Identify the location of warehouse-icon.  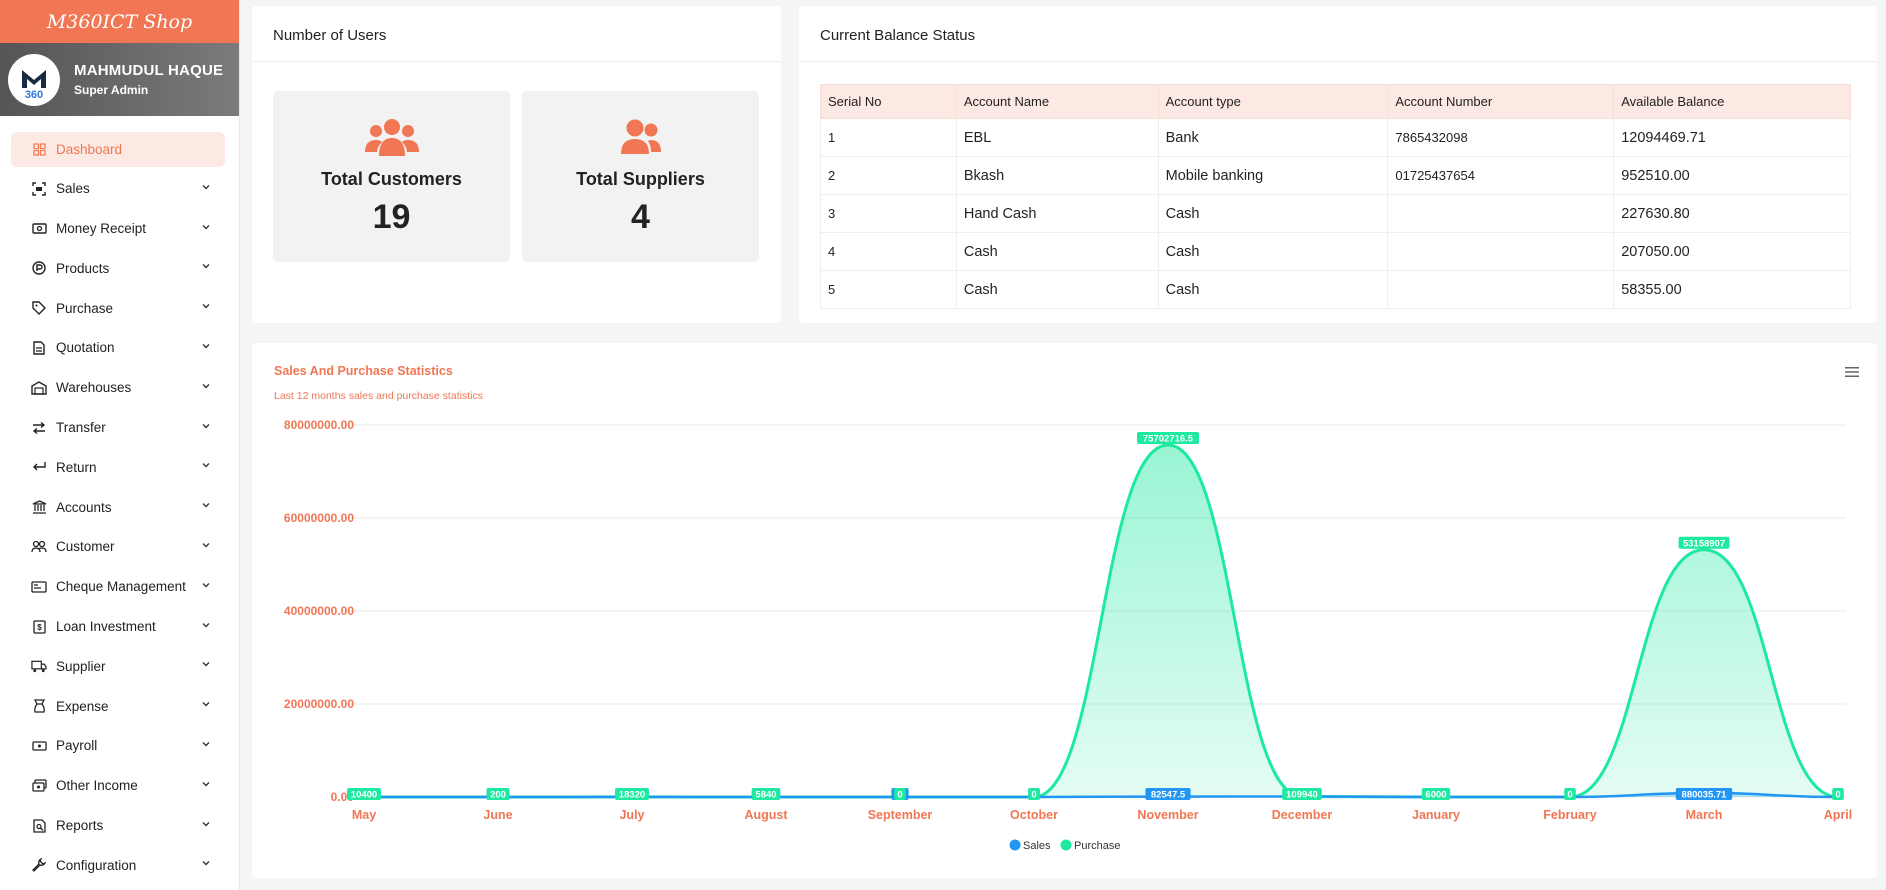
(39, 388).